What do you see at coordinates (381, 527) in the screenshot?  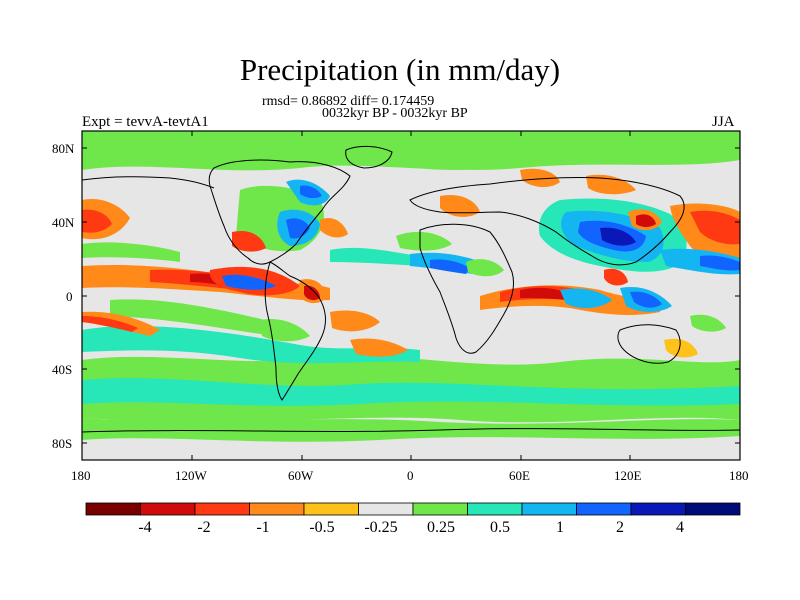 I see `colorbar-label: -0.25` at bounding box center [381, 527].